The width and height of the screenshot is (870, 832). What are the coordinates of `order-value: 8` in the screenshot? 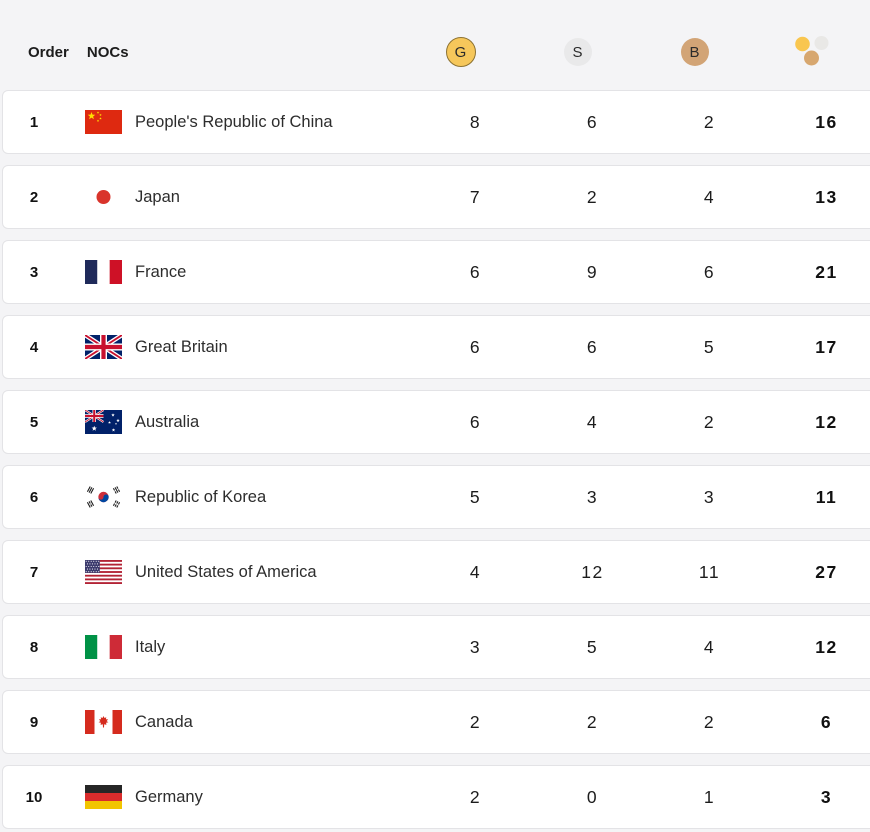 It's located at (34, 647).